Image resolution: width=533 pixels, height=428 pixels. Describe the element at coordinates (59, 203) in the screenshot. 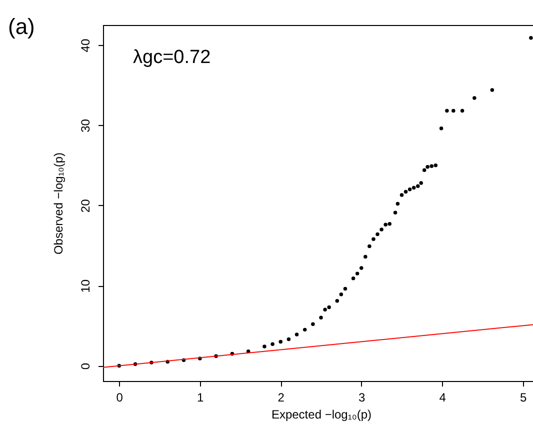

I see `y-axis-title: Observed −log₁₀(p)` at that location.